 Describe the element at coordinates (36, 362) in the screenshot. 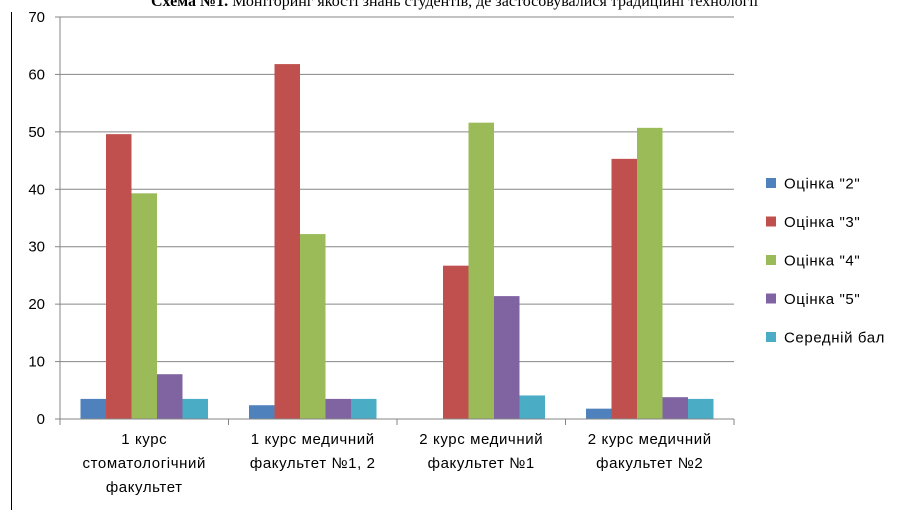

I see `y-tick-label: 10` at that location.